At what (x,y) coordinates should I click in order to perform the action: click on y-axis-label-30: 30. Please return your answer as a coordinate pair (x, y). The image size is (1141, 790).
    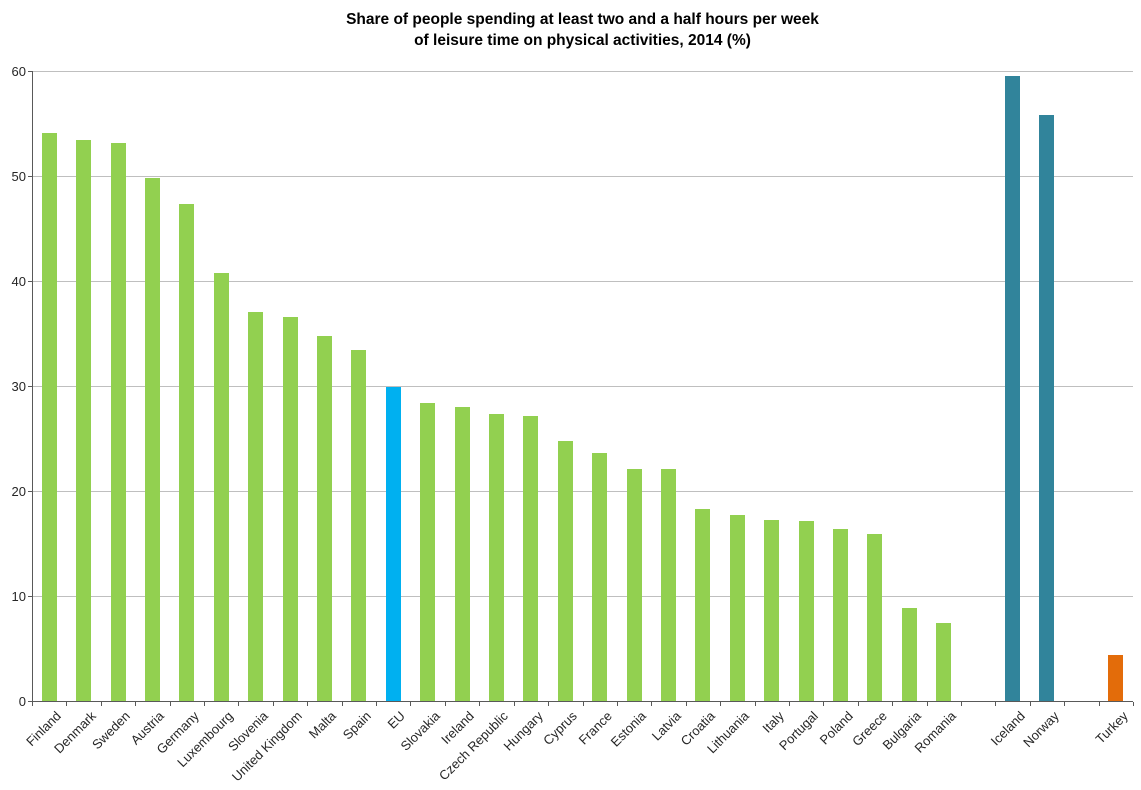
    Looking at the image, I should click on (18, 386).